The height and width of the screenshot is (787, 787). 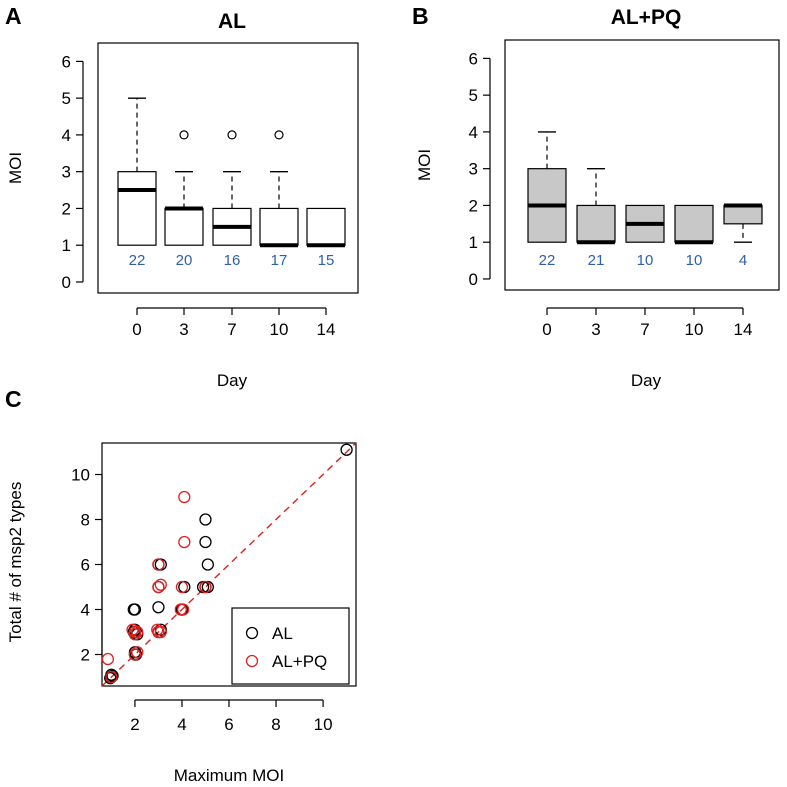 I want to click on chart-a-x-tick-label: 0, so click(x=136, y=329).